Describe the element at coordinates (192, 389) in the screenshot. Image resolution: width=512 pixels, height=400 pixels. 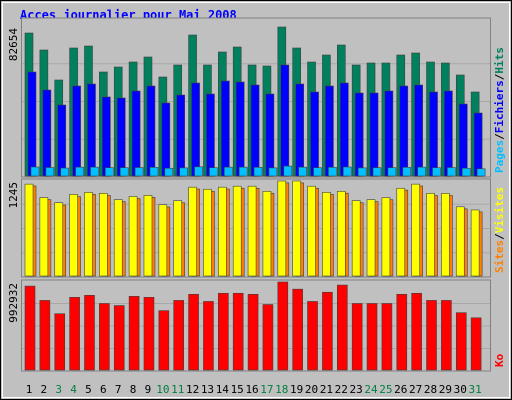
I see `x-tick-label: 12` at that location.